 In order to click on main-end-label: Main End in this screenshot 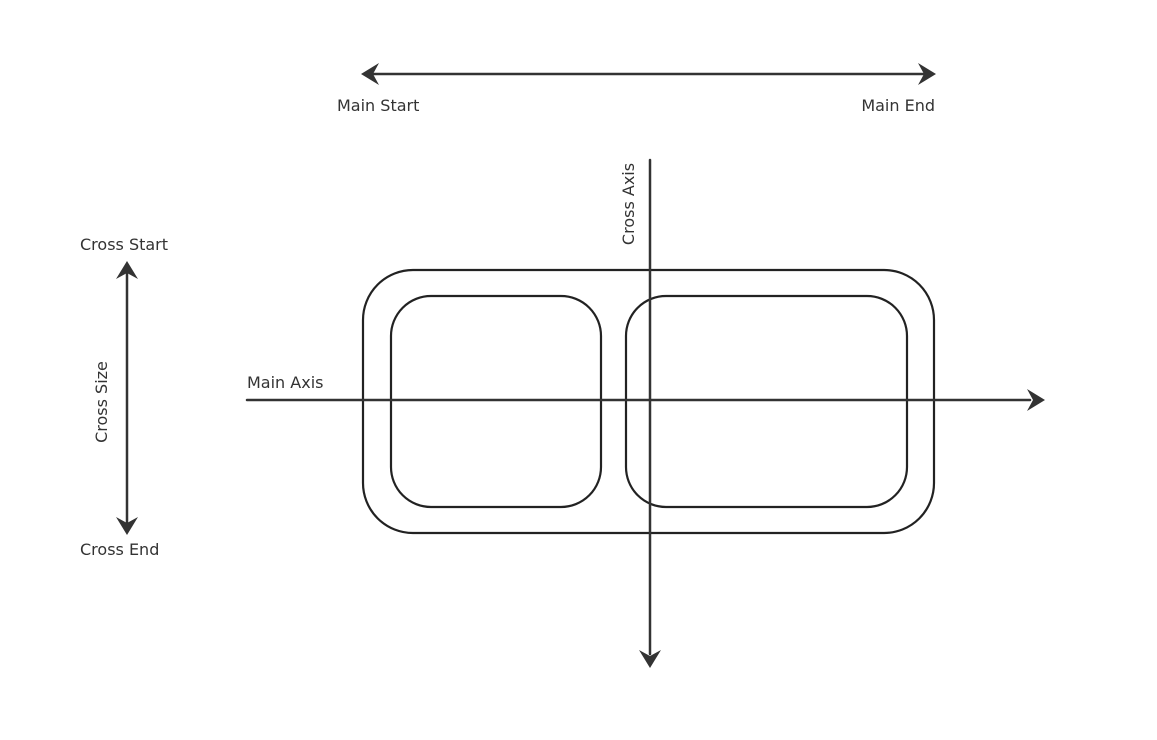, I will do `click(898, 105)`.